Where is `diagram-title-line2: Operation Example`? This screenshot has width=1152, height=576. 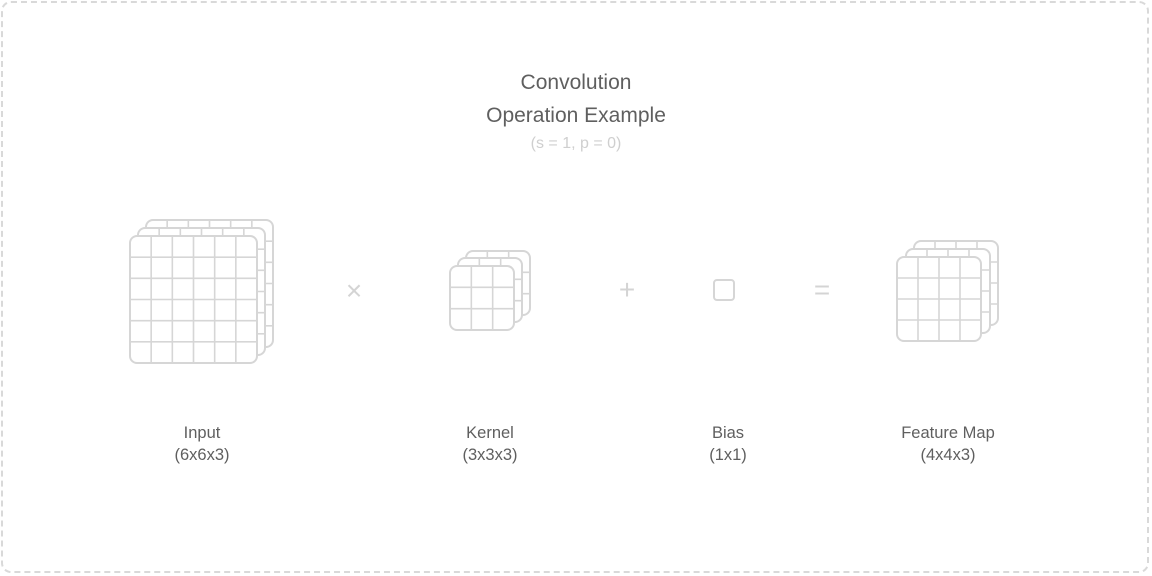 diagram-title-line2: Operation Example is located at coordinates (576, 115).